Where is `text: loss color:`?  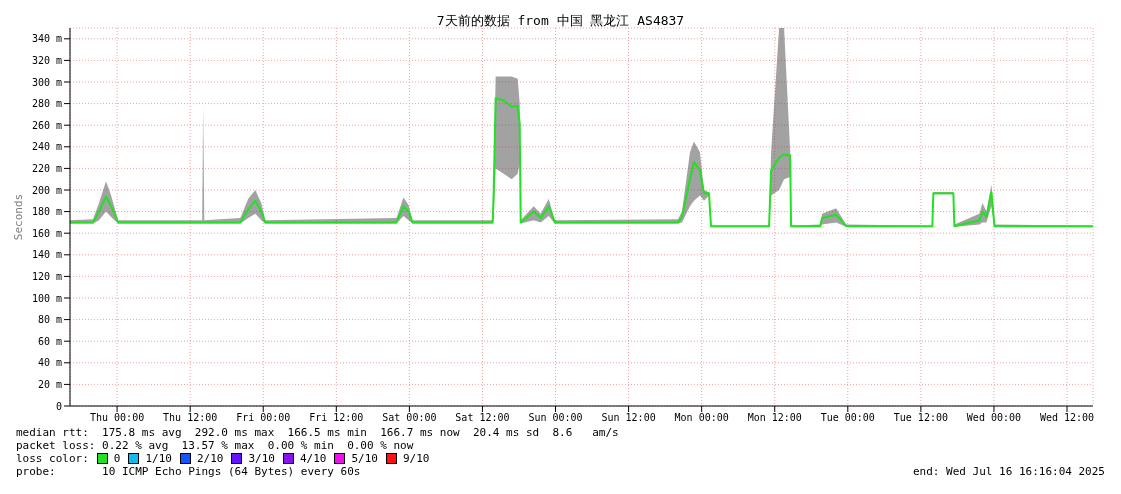
text: loss color: is located at coordinates (52, 458).